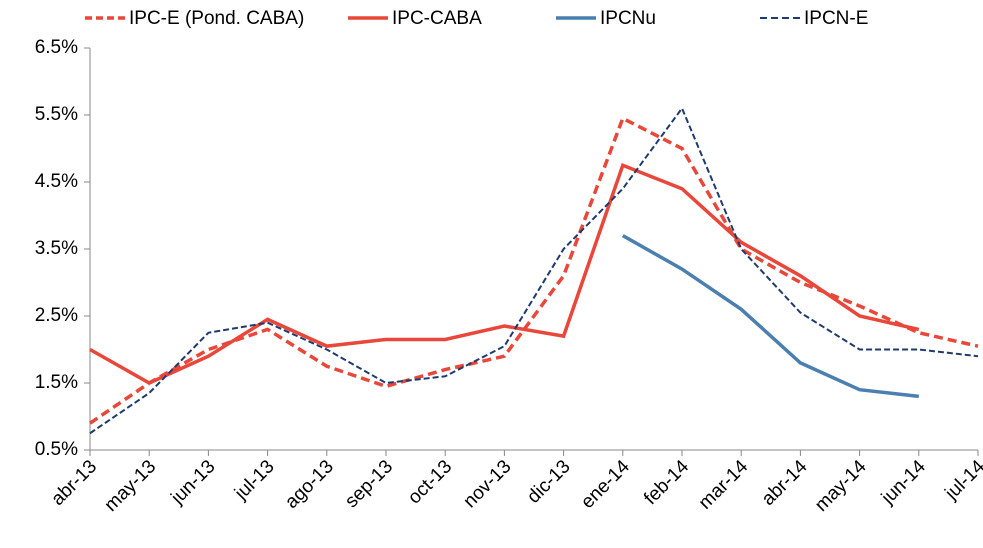 The width and height of the screenshot is (983, 548). What do you see at coordinates (430, 482) in the screenshot?
I see `x-tick-label: oct-13` at bounding box center [430, 482].